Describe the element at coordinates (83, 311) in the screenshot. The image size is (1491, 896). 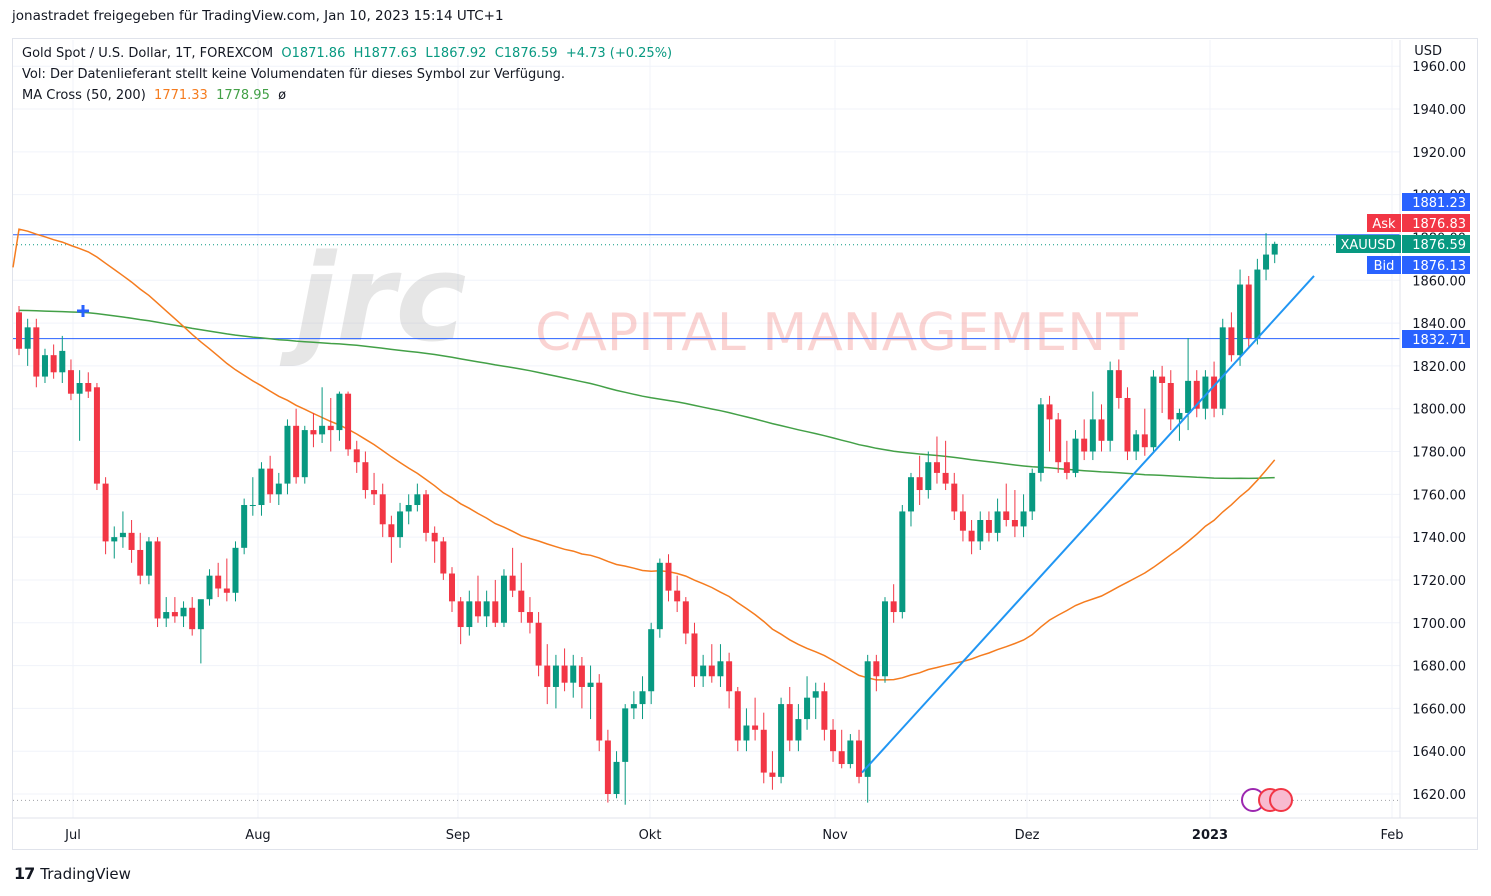
I see `cross-marker` at that location.